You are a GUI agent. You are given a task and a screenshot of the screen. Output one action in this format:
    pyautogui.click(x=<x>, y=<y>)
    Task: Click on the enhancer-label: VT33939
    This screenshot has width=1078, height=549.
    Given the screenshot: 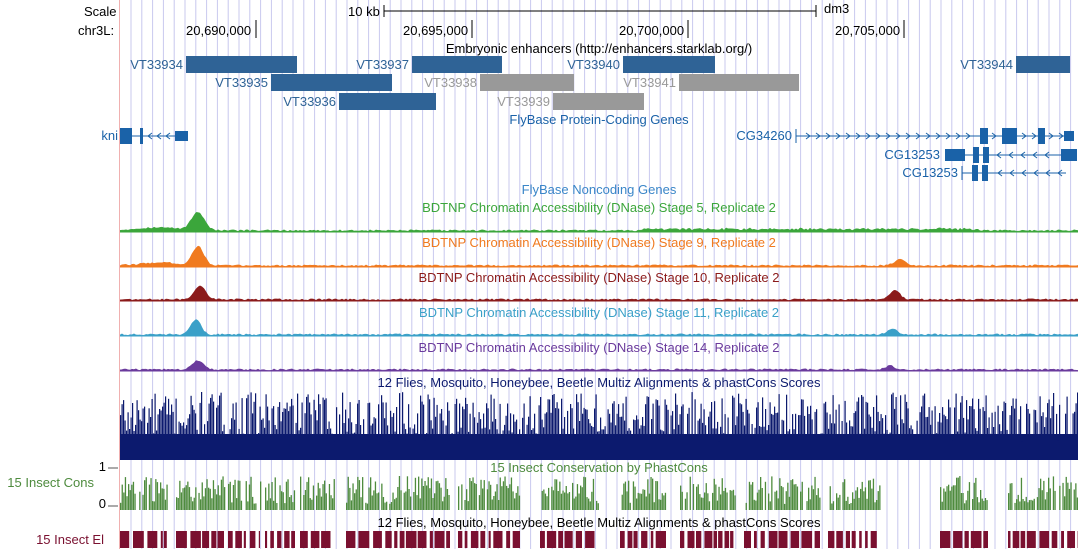 What is the action you would take?
    pyautogui.click(x=523, y=101)
    